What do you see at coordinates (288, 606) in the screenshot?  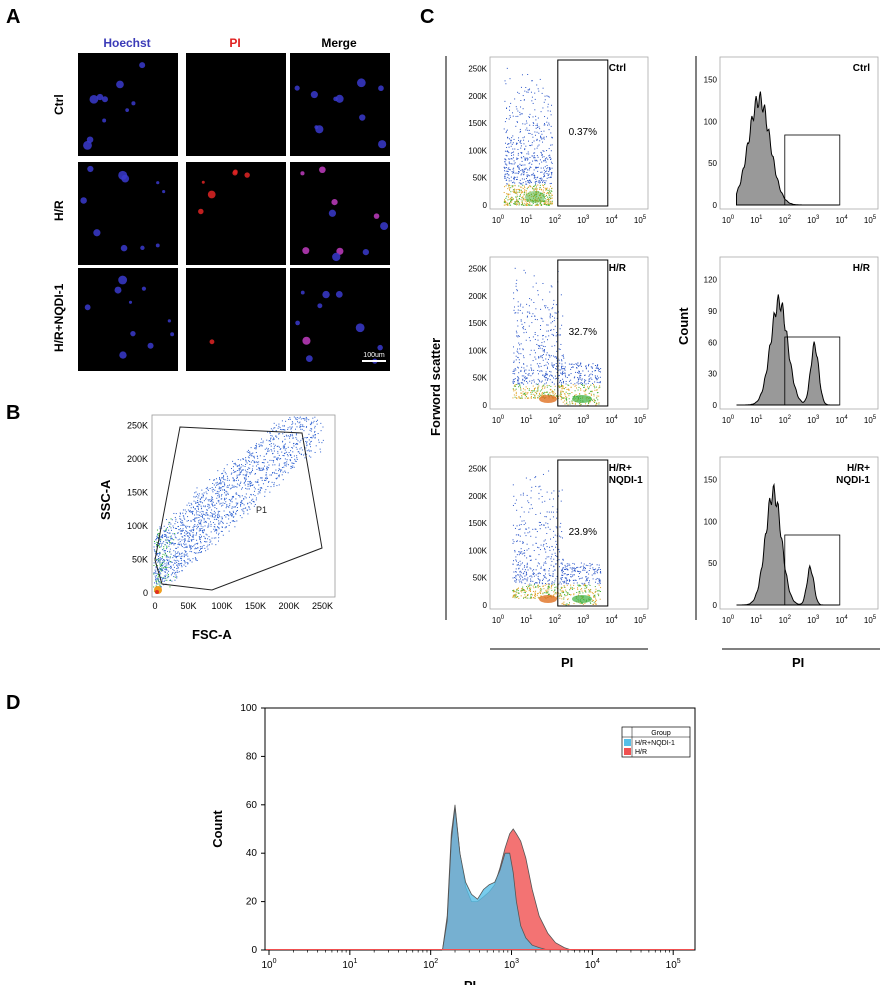 I see `x-tick-label: 200K` at bounding box center [288, 606].